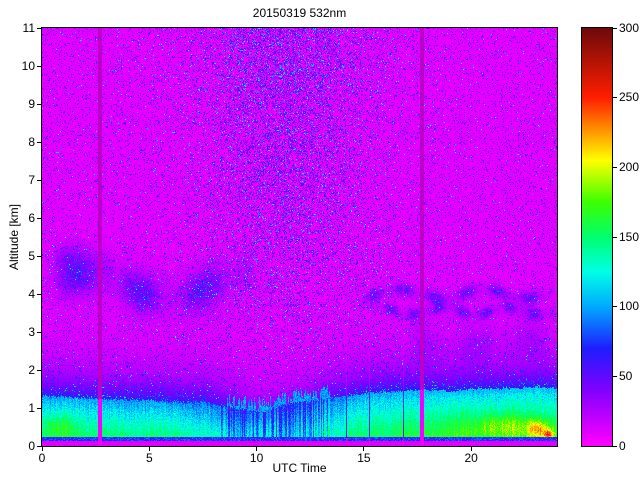 The height and width of the screenshot is (480, 640). I want to click on y-tick-label: 8, so click(31, 141).